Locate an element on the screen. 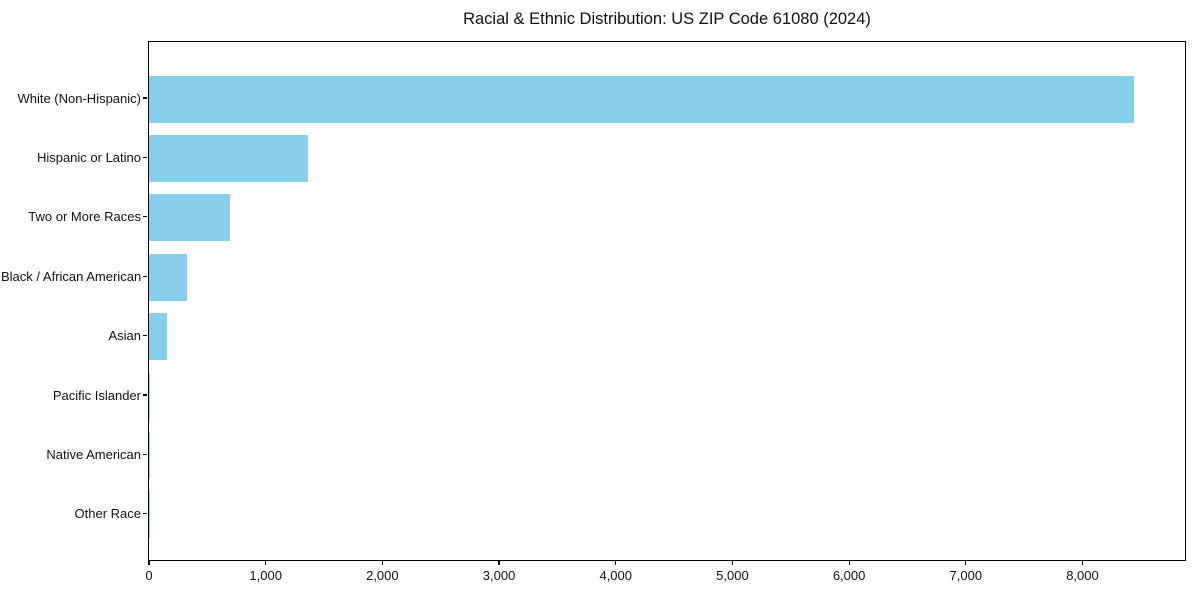 The height and width of the screenshot is (600, 1200). x-tick-label: 1,000 is located at coordinates (265, 575).